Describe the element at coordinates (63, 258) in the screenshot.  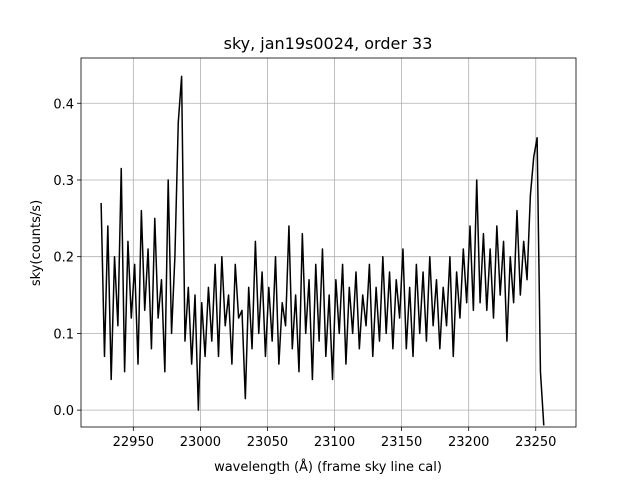
I see `y-tick-label: 0.2` at that location.